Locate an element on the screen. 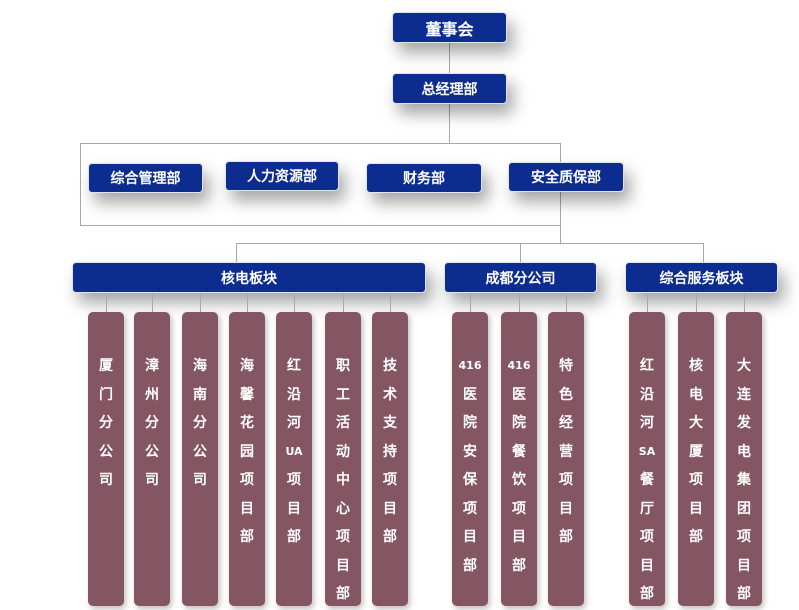  unit-label-char: 特 is located at coordinates (566, 366).